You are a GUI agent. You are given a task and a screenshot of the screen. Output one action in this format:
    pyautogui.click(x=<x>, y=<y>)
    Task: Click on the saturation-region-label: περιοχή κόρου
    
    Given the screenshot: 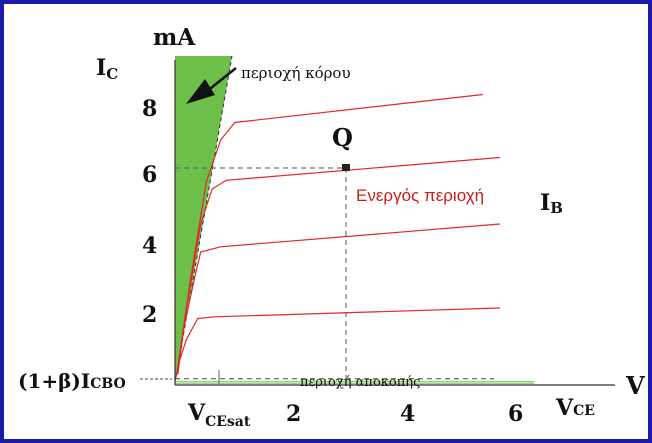 What is the action you would take?
    pyautogui.click(x=296, y=73)
    